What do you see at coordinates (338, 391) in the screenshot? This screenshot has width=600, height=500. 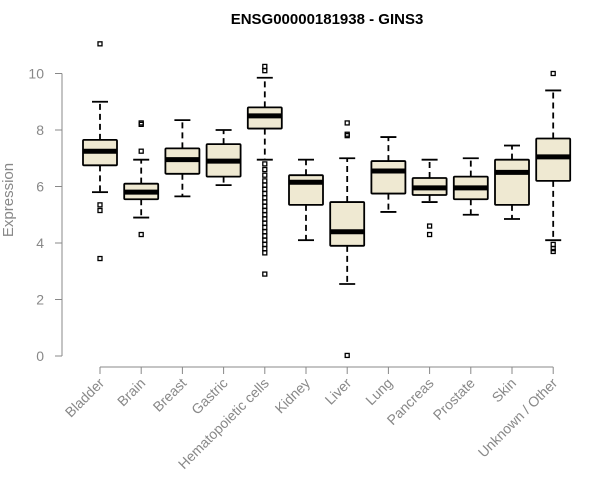 I see `x-tick-label: Liver` at bounding box center [338, 391].